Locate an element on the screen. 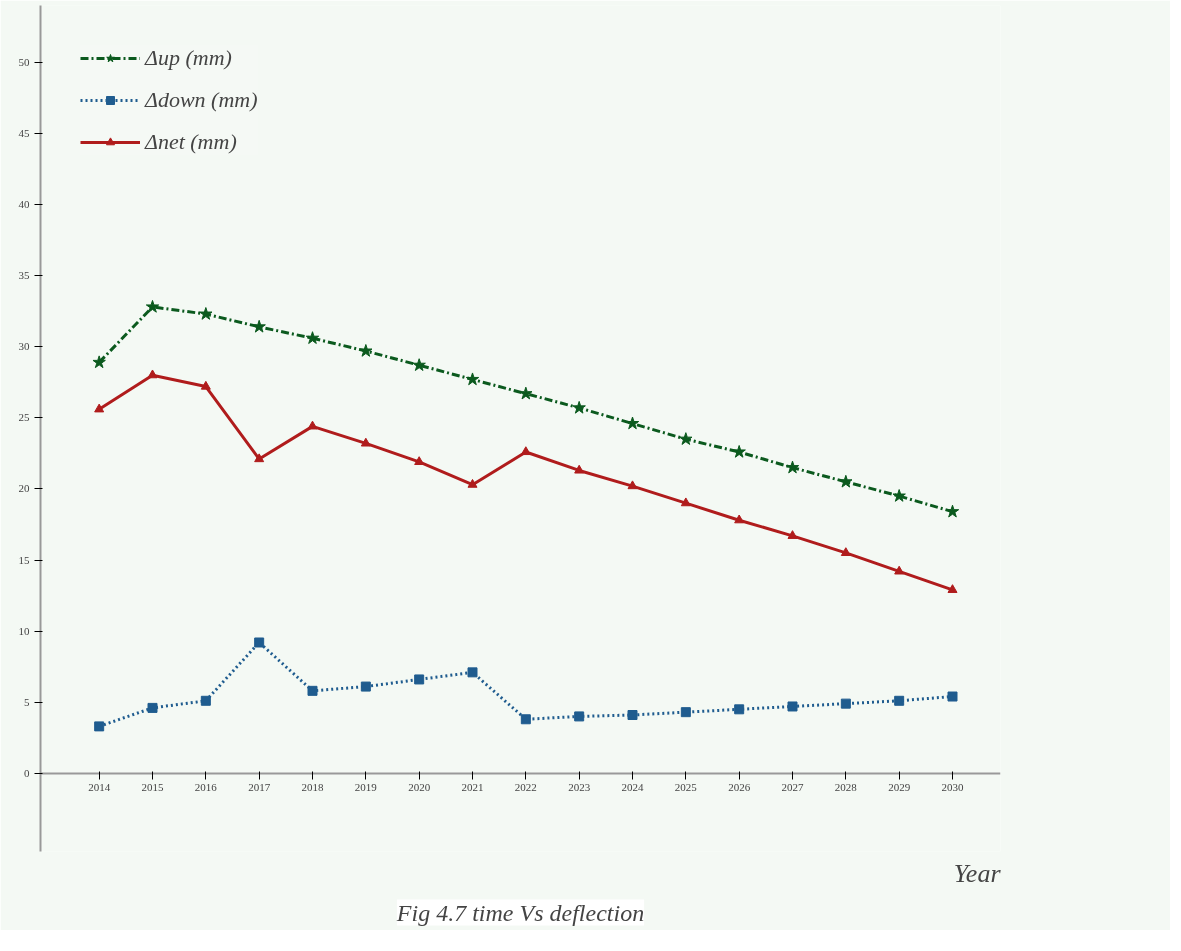 This screenshot has width=1181, height=951. y-tick-label: 40 is located at coordinates (24, 204).